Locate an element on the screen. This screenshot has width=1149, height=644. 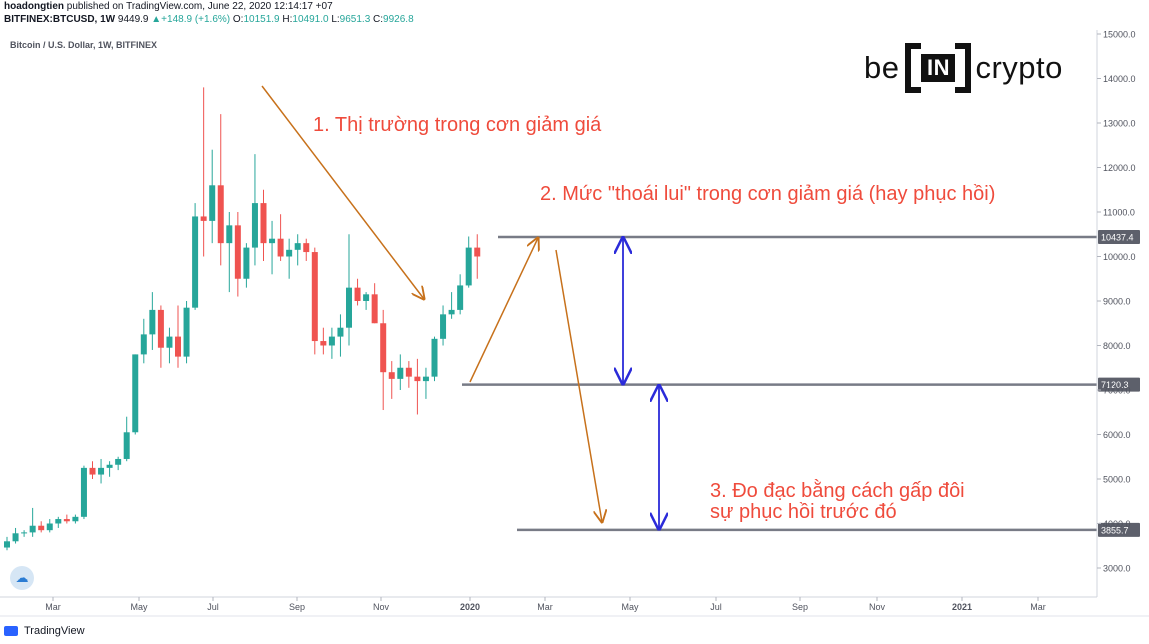
y-tick-label: 3000.0 is located at coordinates (1117, 569).